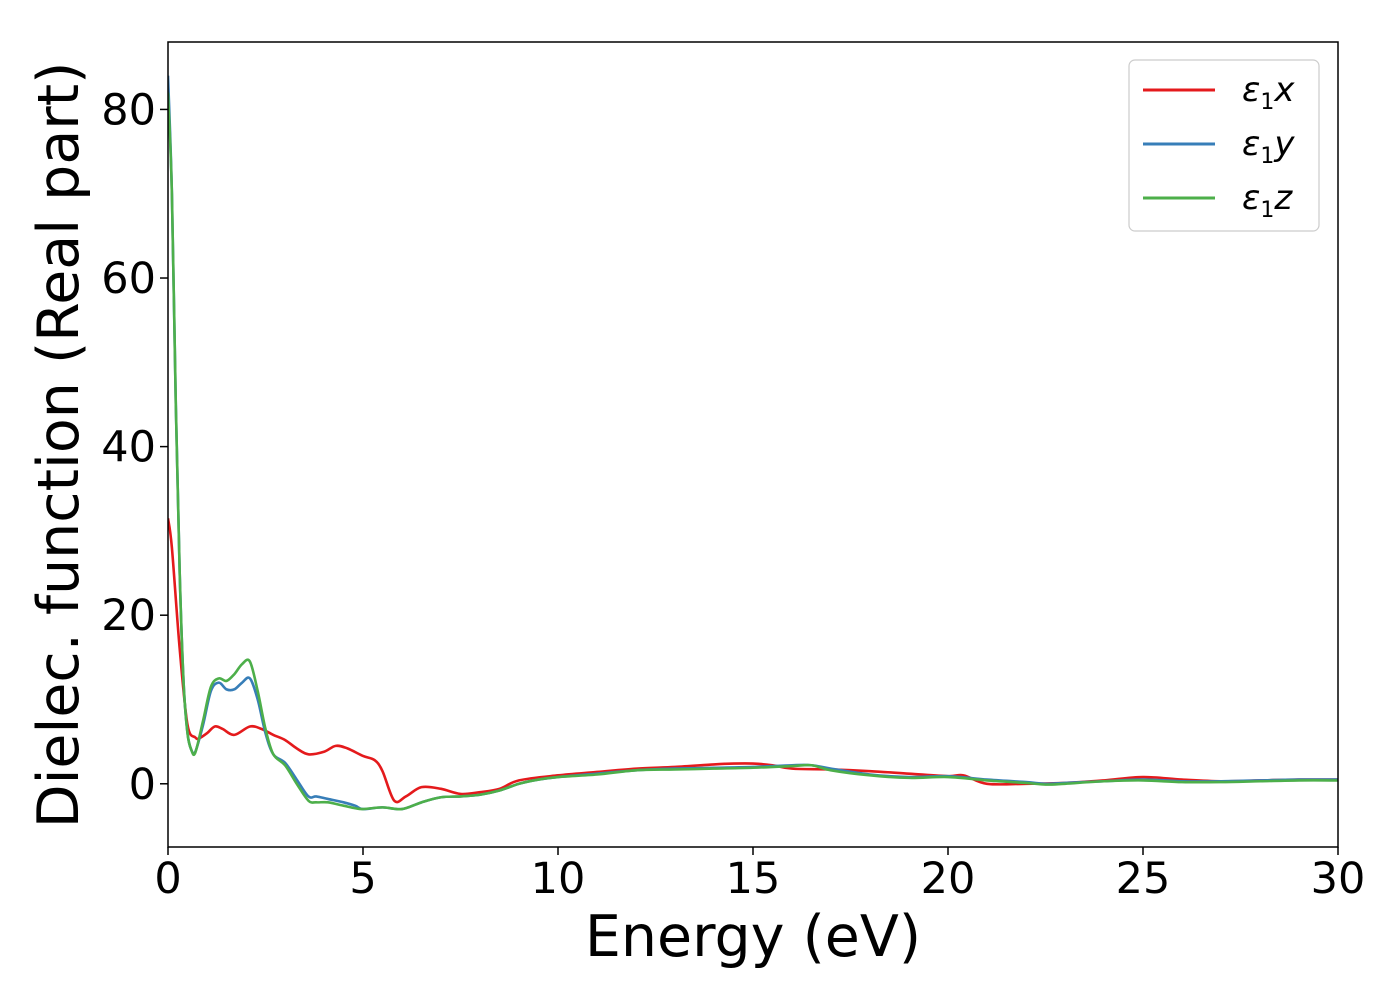  I want to click on x-tick-label: 30, so click(1338, 879).